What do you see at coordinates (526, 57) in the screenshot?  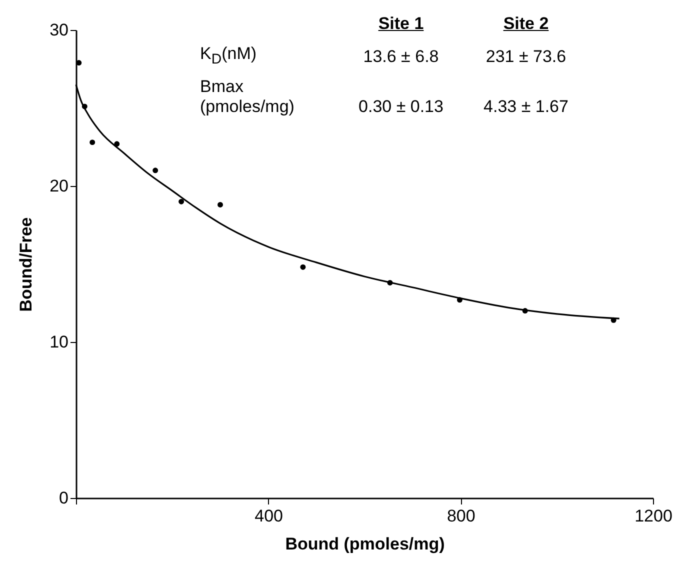 I see `annotation: 231 ± 73.6` at bounding box center [526, 57].